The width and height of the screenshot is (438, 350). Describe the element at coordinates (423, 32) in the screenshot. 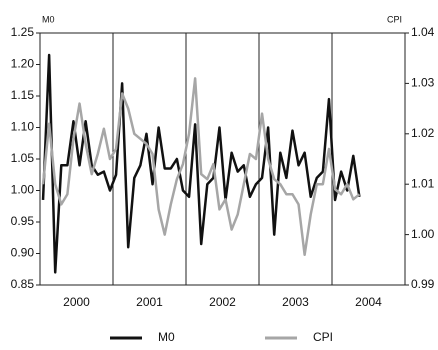

I see `y2-tick-label: 1.04` at that location.